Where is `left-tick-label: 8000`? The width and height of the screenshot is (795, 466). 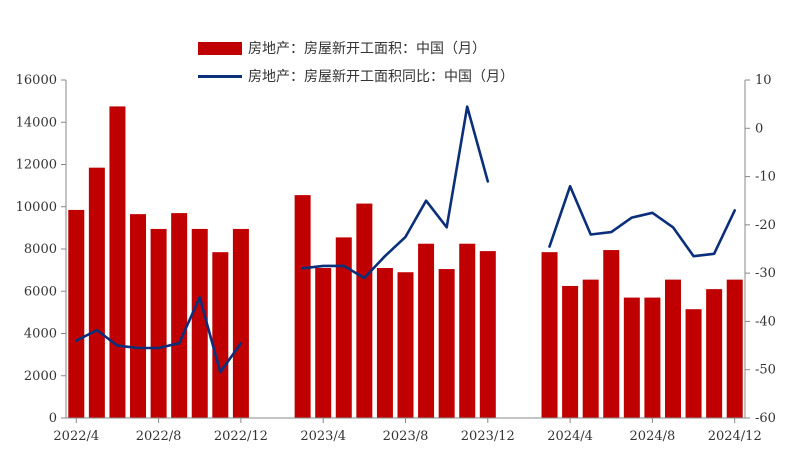 left-tick-label: 8000 is located at coordinates (40, 249).